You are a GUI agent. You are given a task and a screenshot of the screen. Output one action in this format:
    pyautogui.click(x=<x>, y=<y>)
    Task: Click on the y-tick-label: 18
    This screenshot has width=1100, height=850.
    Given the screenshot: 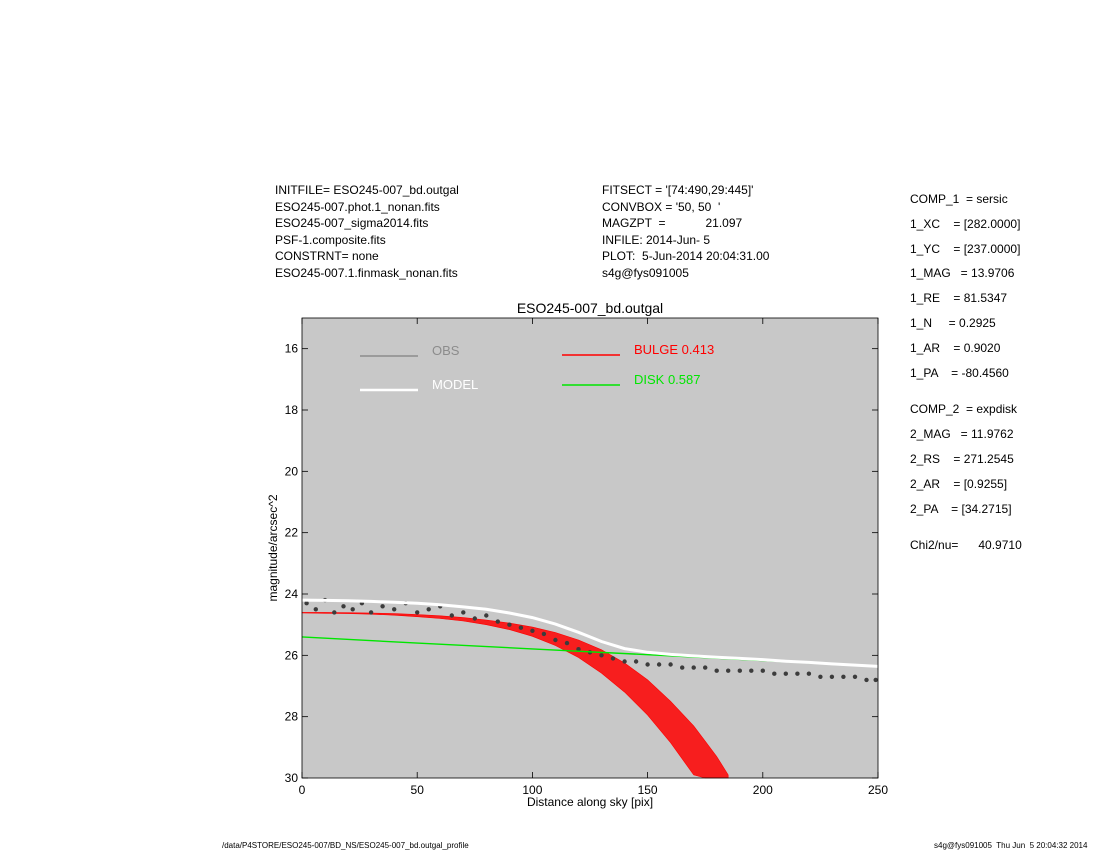 What is the action you would take?
    pyautogui.click(x=292, y=410)
    